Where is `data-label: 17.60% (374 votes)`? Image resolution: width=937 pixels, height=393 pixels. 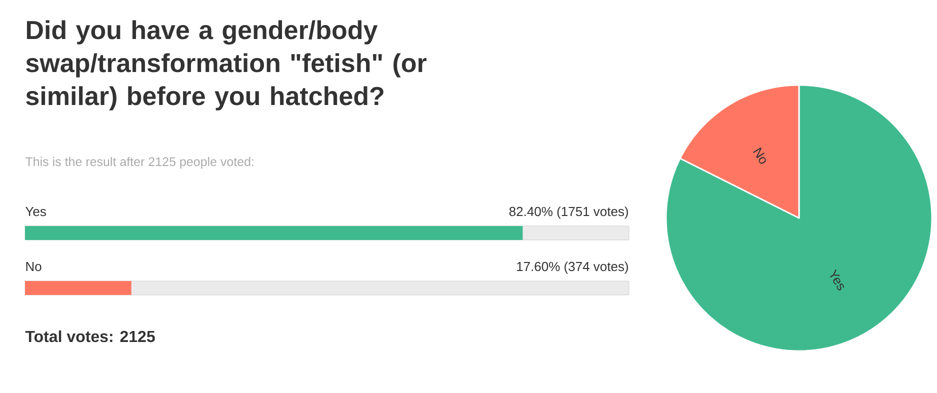
data-label: 17.60% (374 votes) is located at coordinates (572, 268).